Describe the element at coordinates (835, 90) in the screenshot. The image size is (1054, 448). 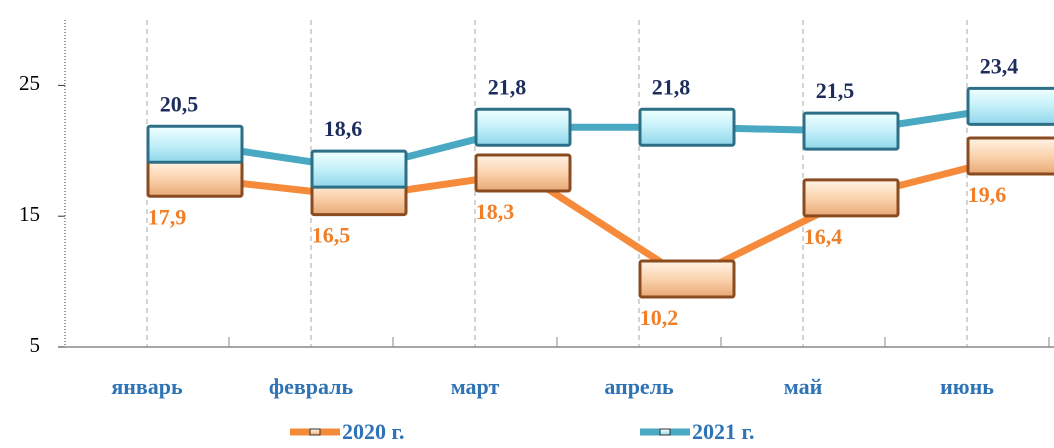
I see `value-label: 21,5` at that location.